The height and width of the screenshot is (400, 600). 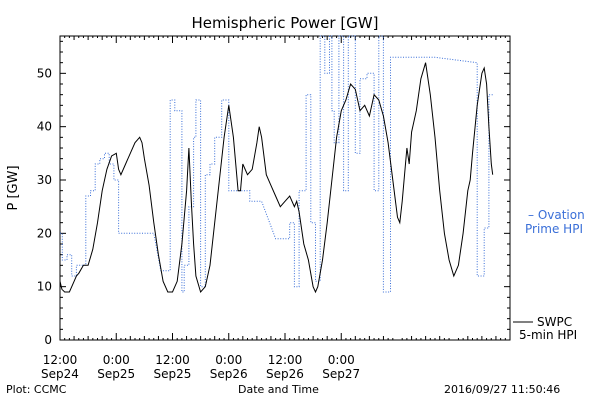 I want to click on x-tick-date: Sep27, so click(x=341, y=374).